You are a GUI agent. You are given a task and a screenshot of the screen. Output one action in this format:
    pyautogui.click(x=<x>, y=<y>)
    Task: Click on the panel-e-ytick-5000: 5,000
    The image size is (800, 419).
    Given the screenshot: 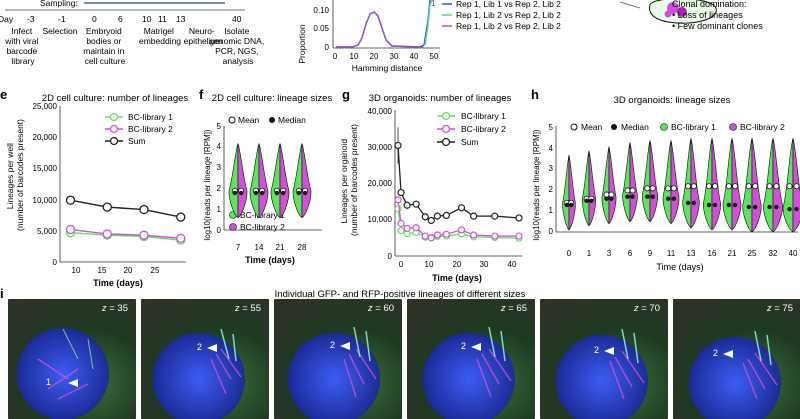 What is the action you would take?
    pyautogui.click(x=47, y=231)
    